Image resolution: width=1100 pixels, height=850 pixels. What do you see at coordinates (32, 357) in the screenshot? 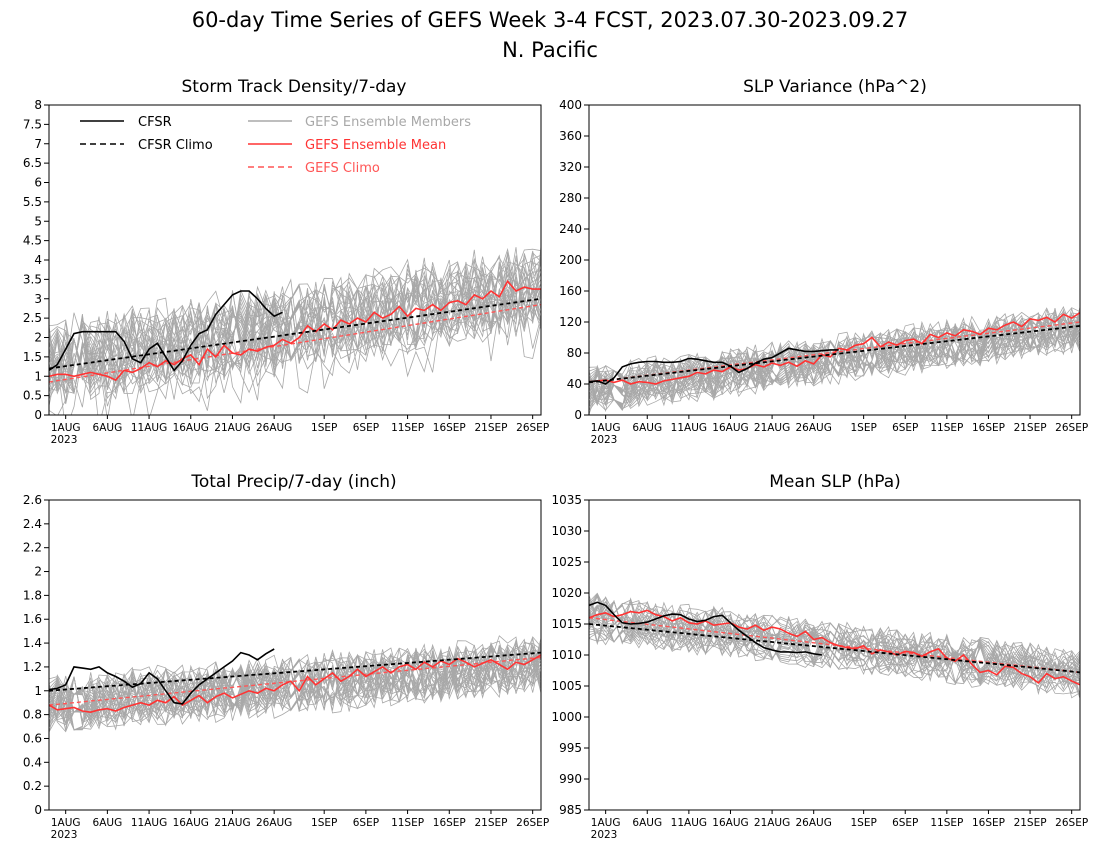
I see `y-tick-label: 1.5` at bounding box center [32, 357].